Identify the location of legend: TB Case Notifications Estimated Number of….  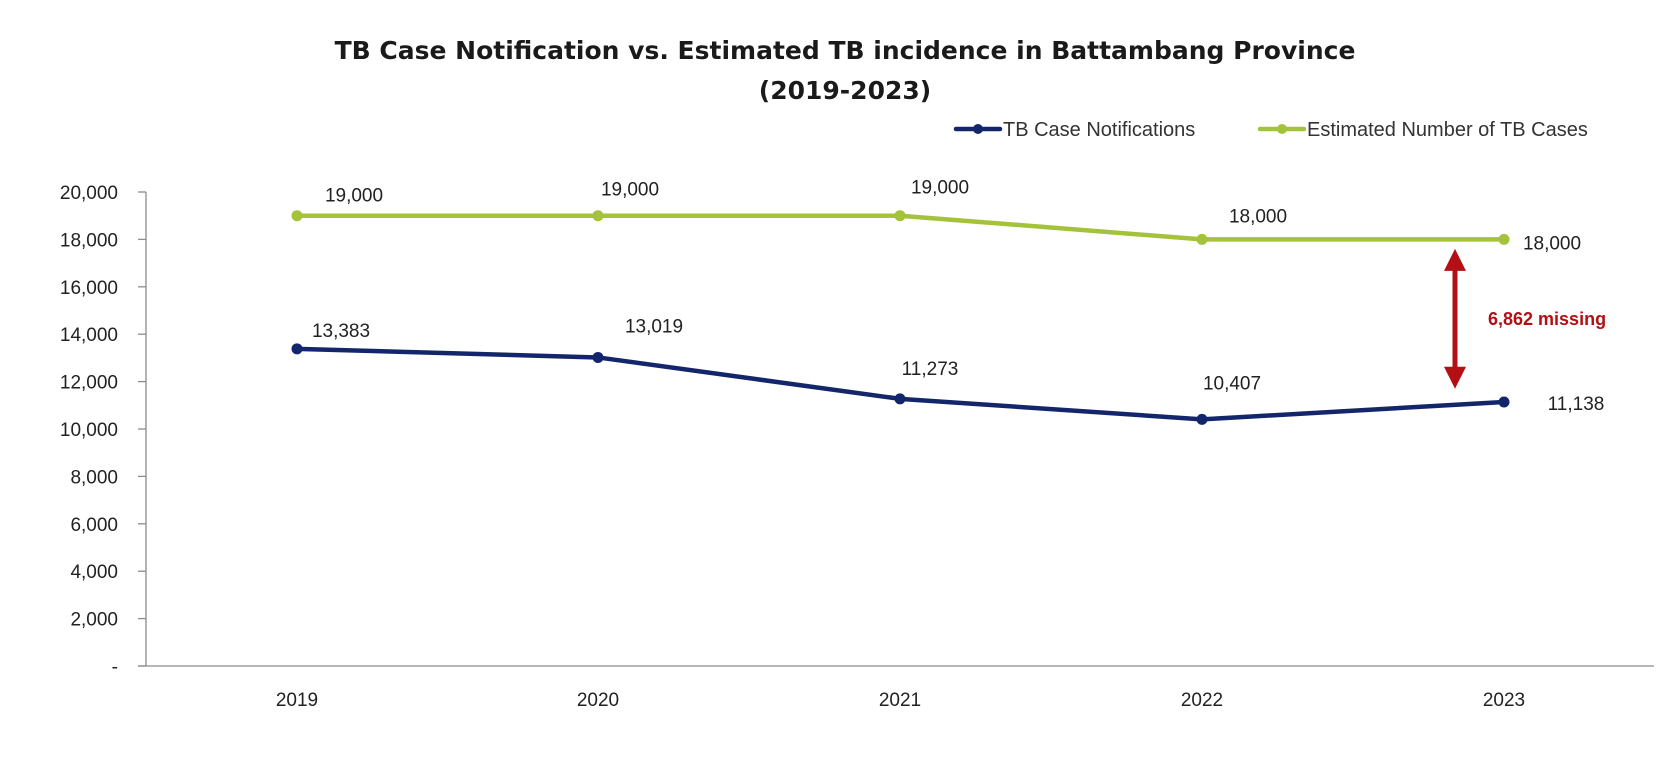
(1270, 130).